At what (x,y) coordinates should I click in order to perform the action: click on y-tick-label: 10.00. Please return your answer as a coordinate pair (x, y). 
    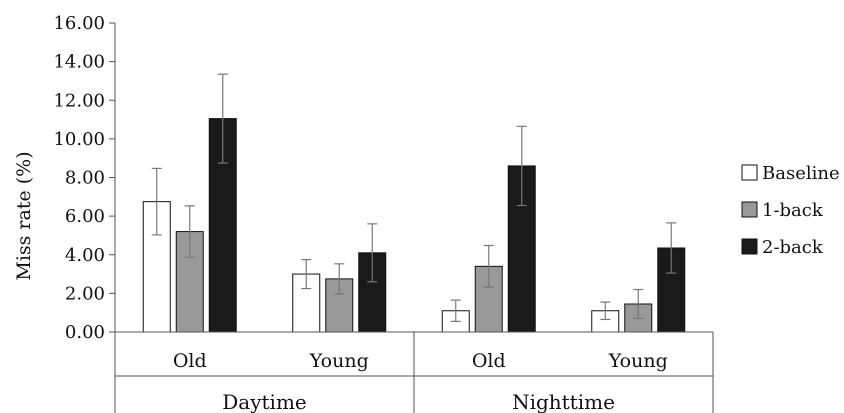
    Looking at the image, I should click on (79, 139).